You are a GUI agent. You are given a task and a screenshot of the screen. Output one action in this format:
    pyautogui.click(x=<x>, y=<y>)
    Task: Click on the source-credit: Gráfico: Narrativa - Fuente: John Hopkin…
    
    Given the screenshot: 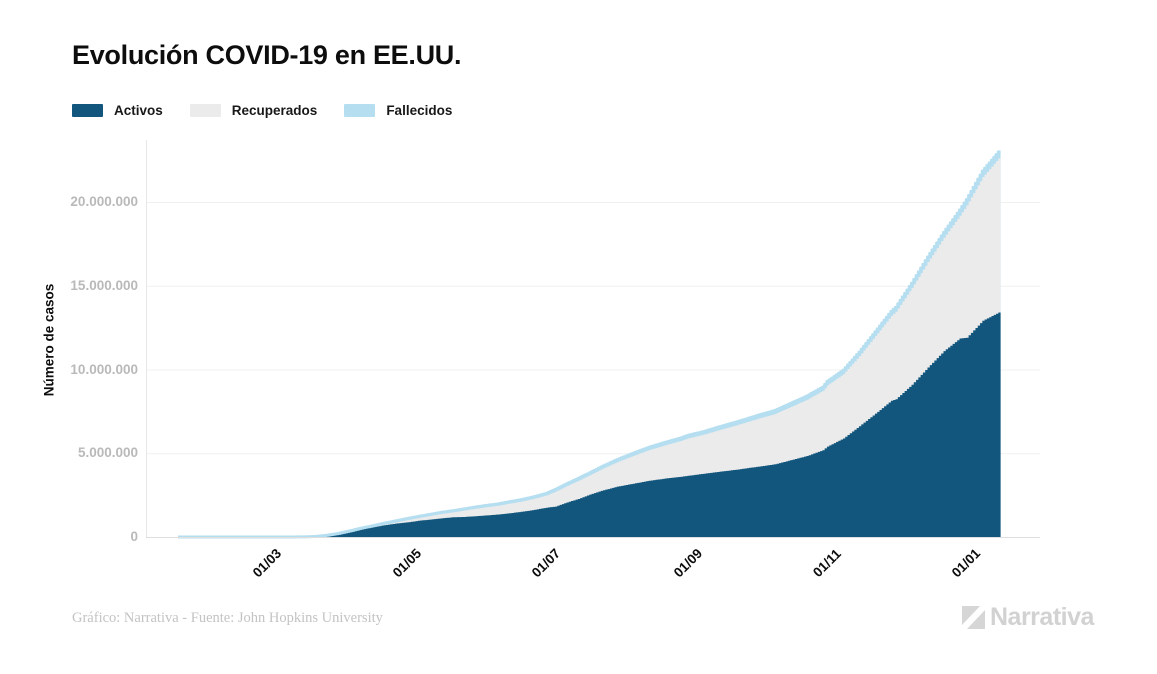 What is the action you would take?
    pyautogui.click(x=227, y=618)
    